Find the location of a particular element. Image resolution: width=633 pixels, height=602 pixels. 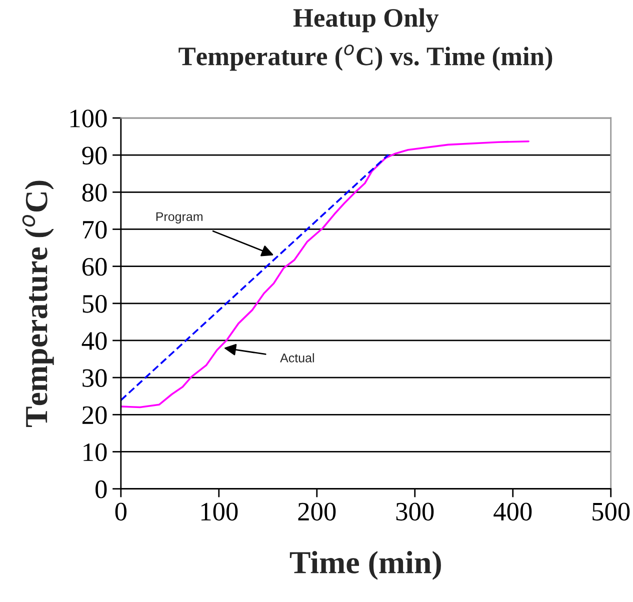

x-tick-label: 500 is located at coordinates (611, 511).